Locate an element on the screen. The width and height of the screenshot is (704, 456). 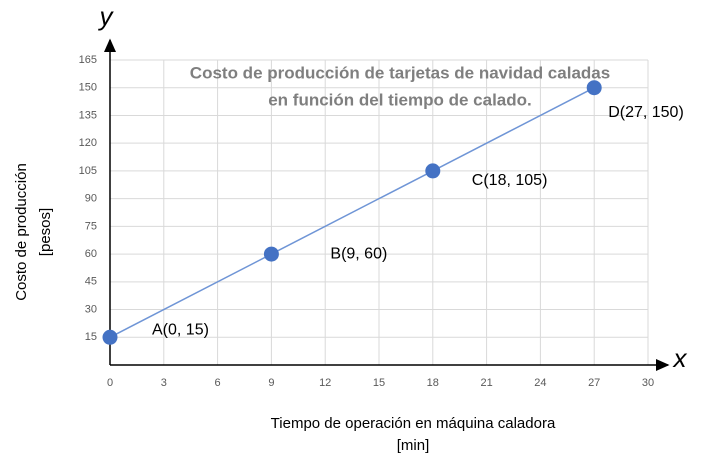
y-axis-label: Costo de producción is located at coordinates (21, 232).